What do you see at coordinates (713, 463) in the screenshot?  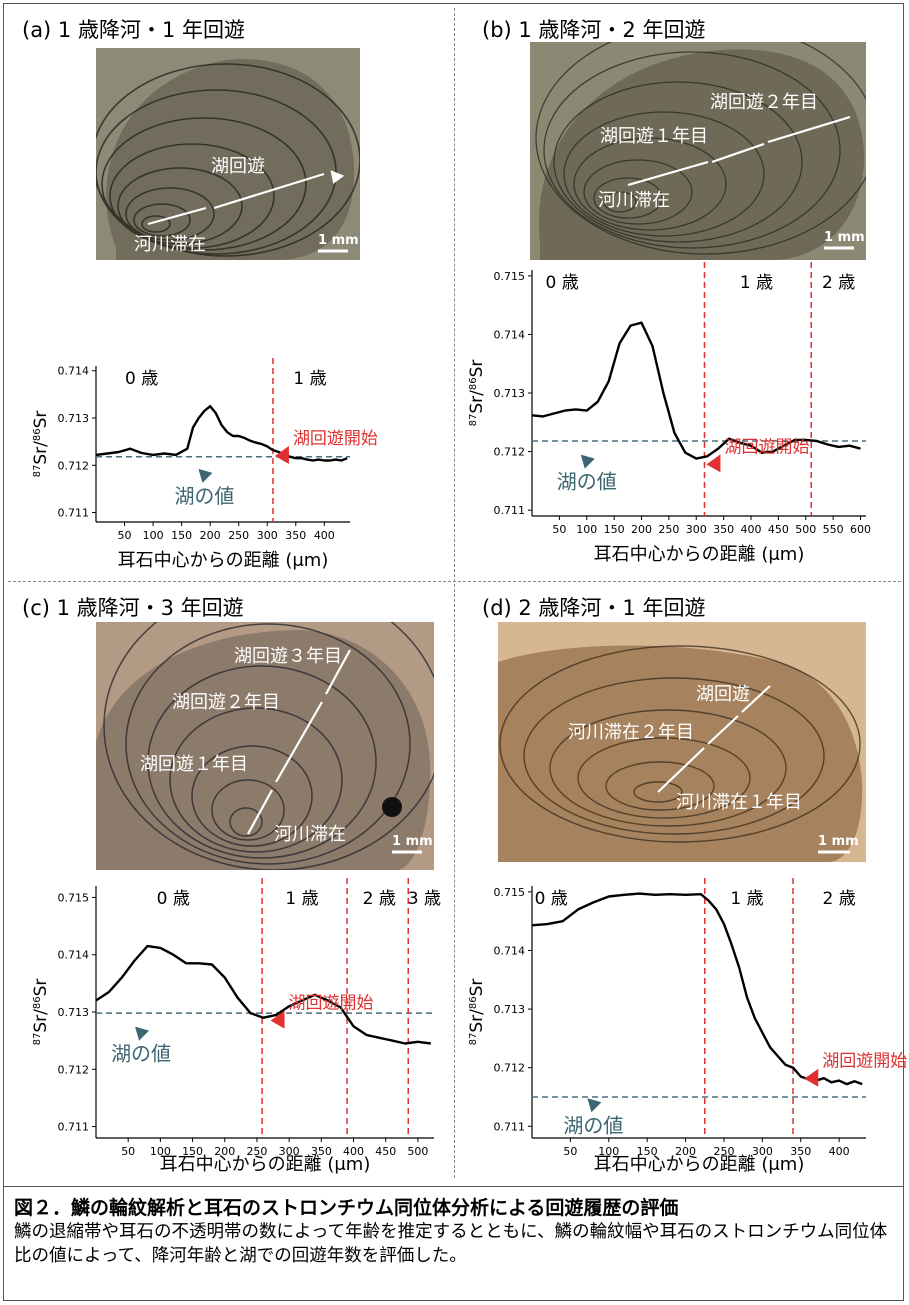 I see `chart-b-start-marker` at bounding box center [713, 463].